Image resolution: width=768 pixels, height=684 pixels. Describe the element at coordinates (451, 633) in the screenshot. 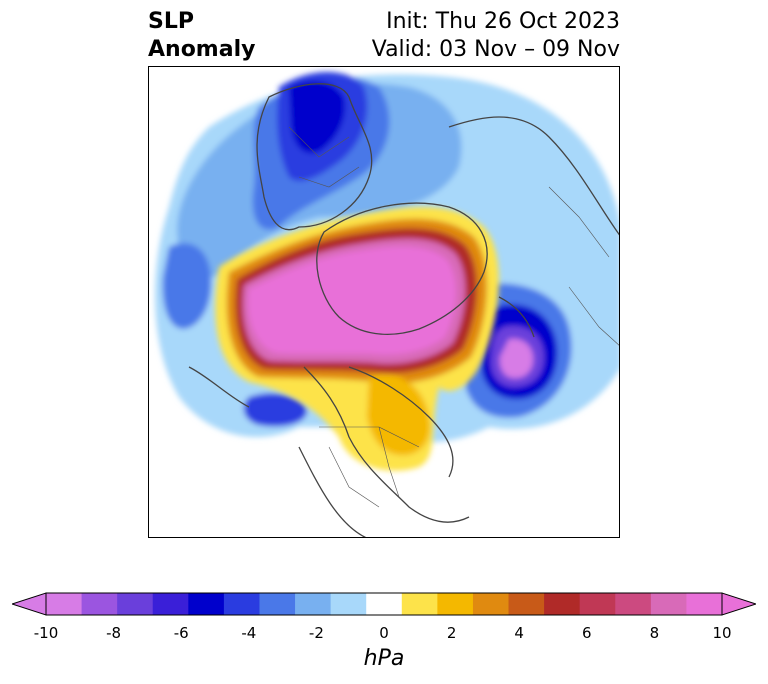

I see `colorbar-tick-label: 2` at that location.